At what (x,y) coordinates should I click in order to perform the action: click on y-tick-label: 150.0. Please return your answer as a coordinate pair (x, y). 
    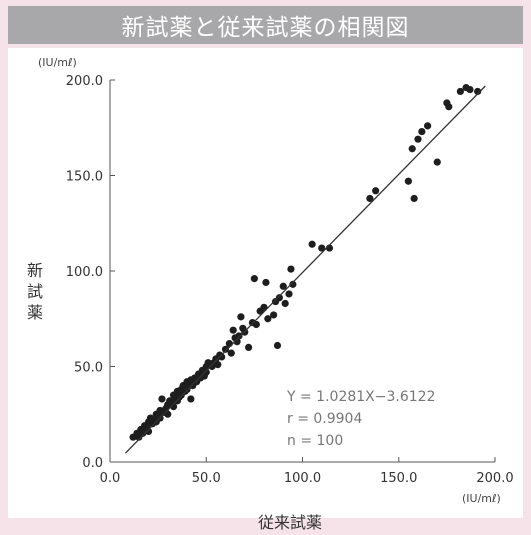
    Looking at the image, I should click on (84, 177).